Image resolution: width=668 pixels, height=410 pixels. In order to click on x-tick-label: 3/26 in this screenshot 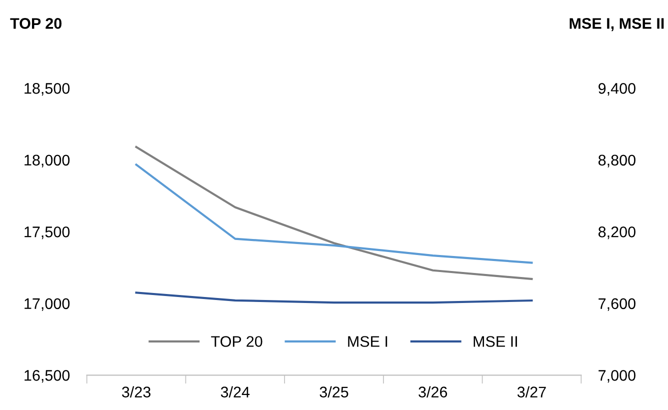, I will do `click(433, 392)`.